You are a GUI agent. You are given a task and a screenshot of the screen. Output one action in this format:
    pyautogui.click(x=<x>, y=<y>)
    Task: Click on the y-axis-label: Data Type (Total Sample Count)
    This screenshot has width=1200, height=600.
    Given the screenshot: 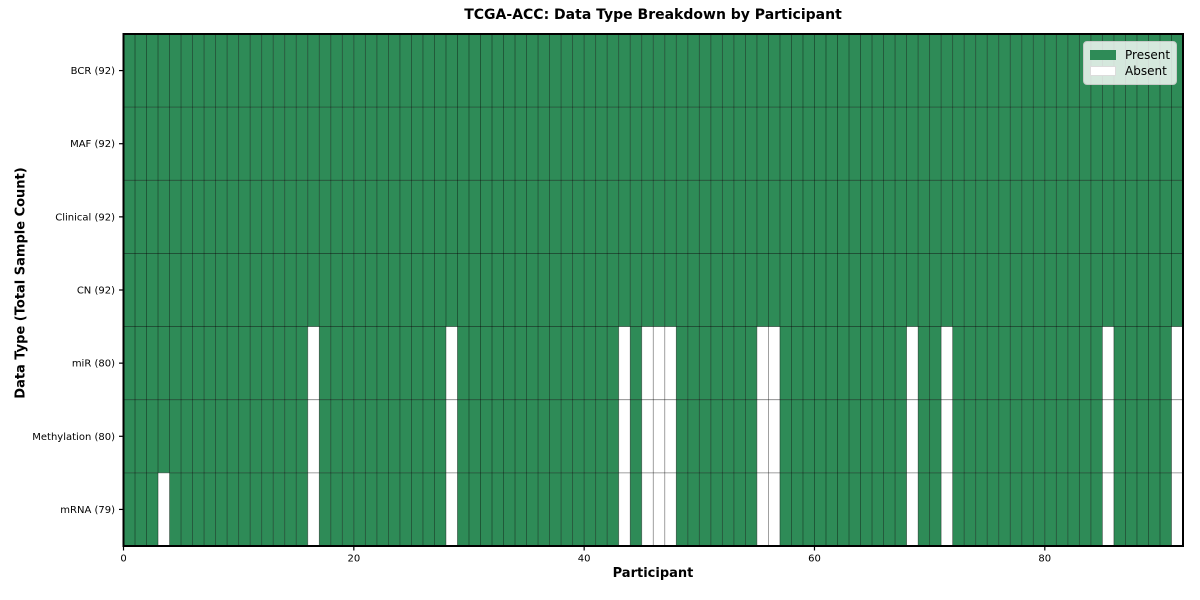 What is the action you would take?
    pyautogui.click(x=21, y=283)
    